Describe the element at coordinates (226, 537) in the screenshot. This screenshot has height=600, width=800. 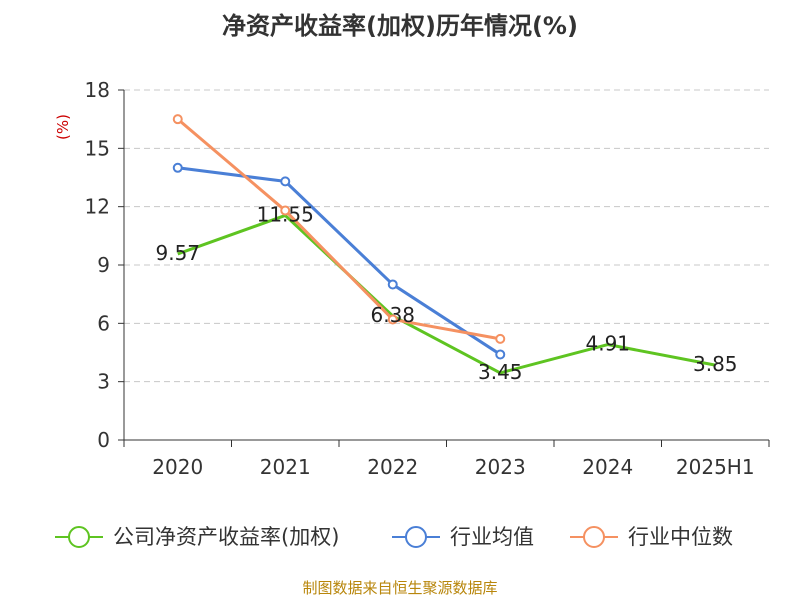
I see `legend-label: 公司净资产收益率(加权)` at that location.